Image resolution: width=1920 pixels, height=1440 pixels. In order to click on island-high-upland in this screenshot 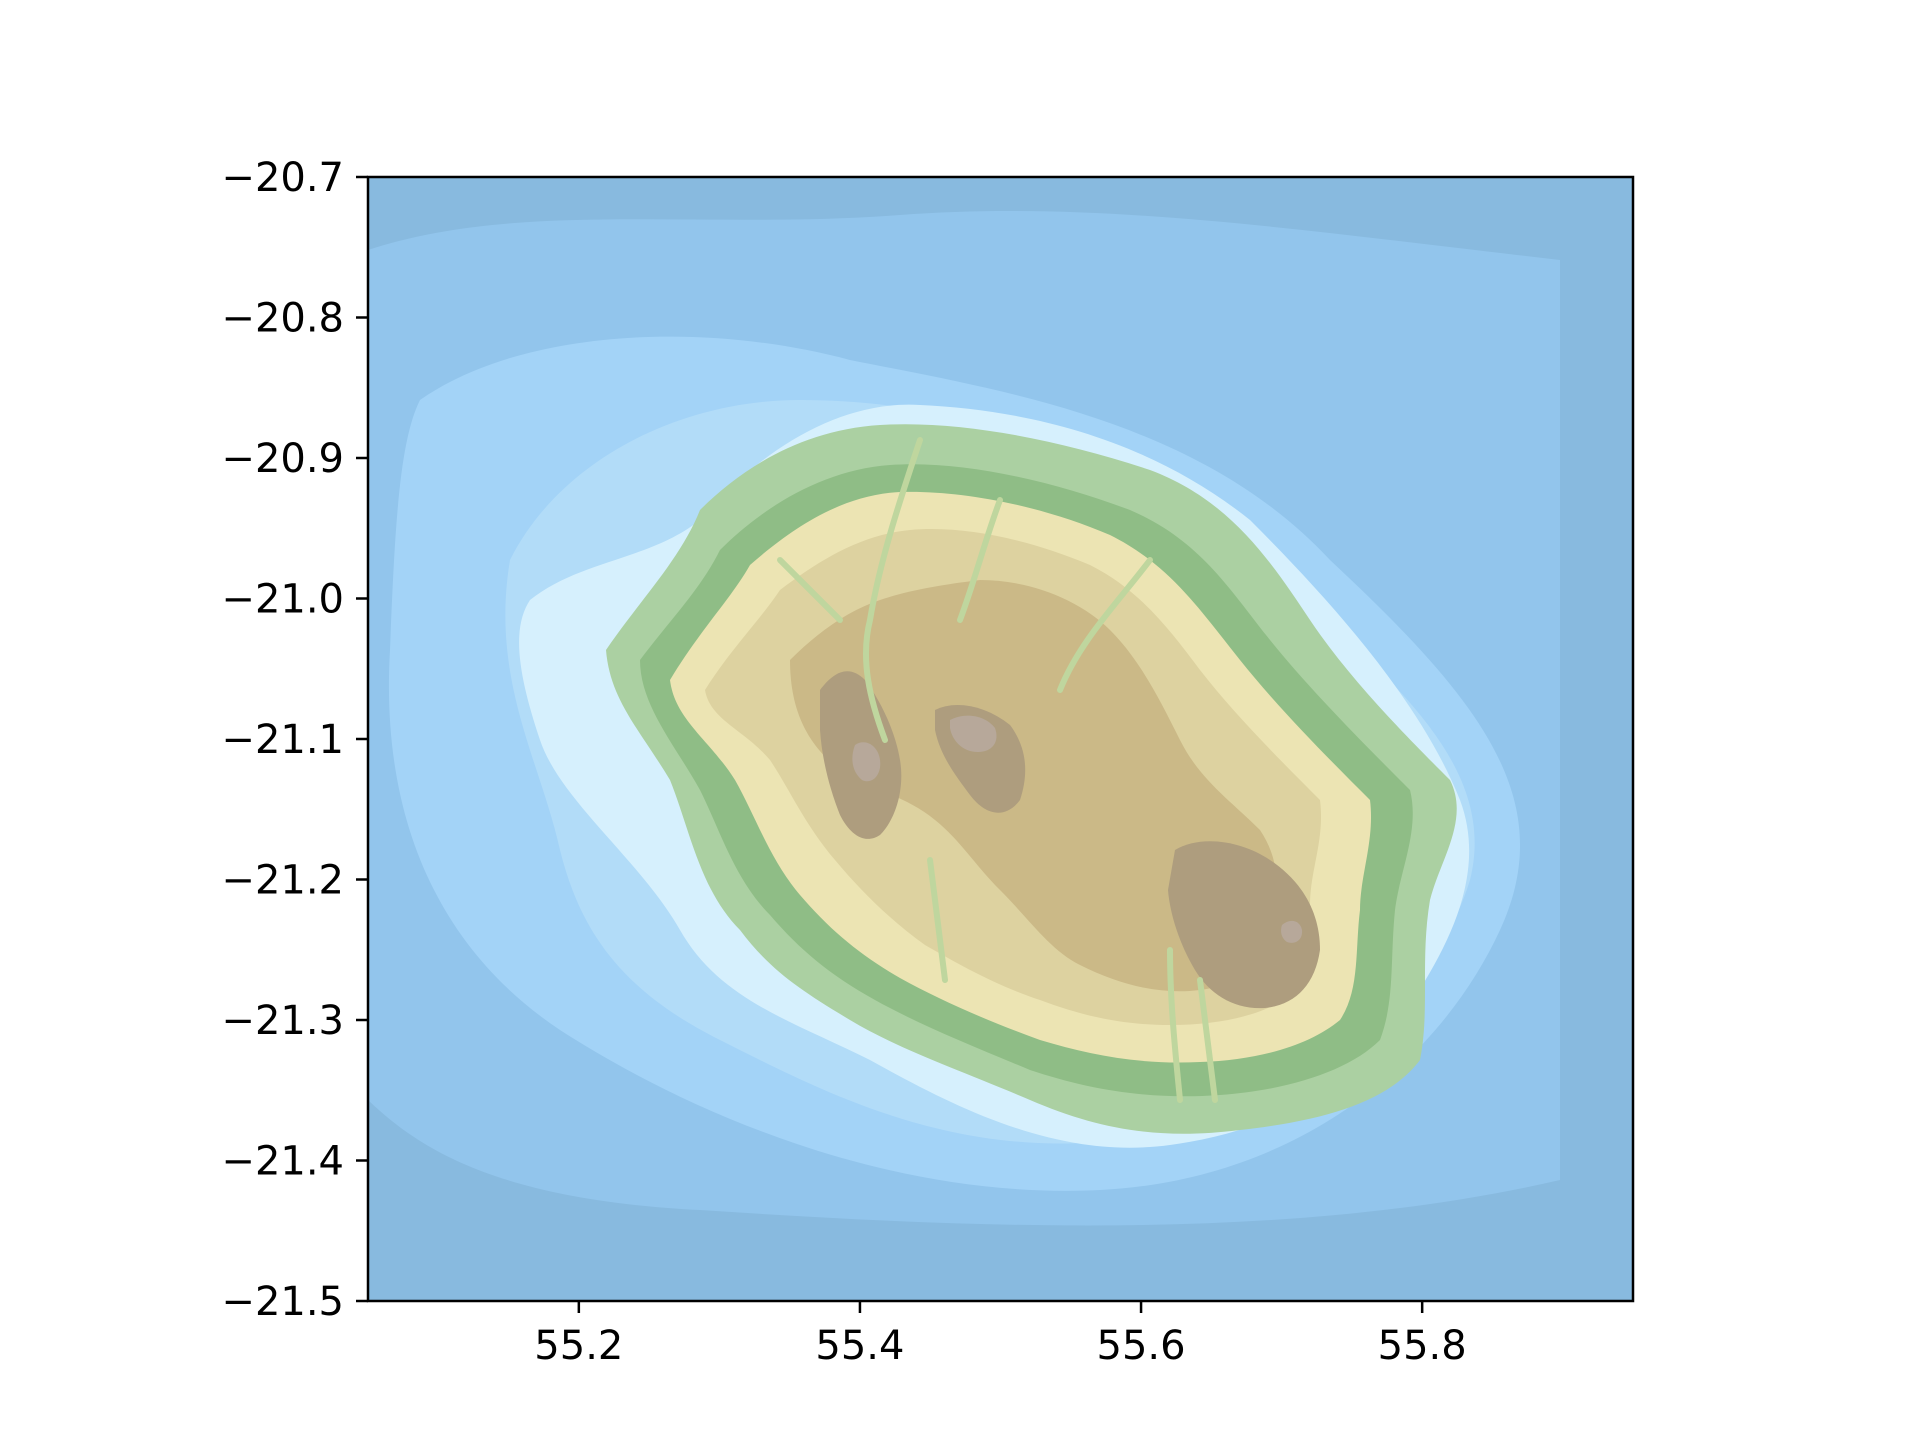, I will do `click(1033, 786)`.